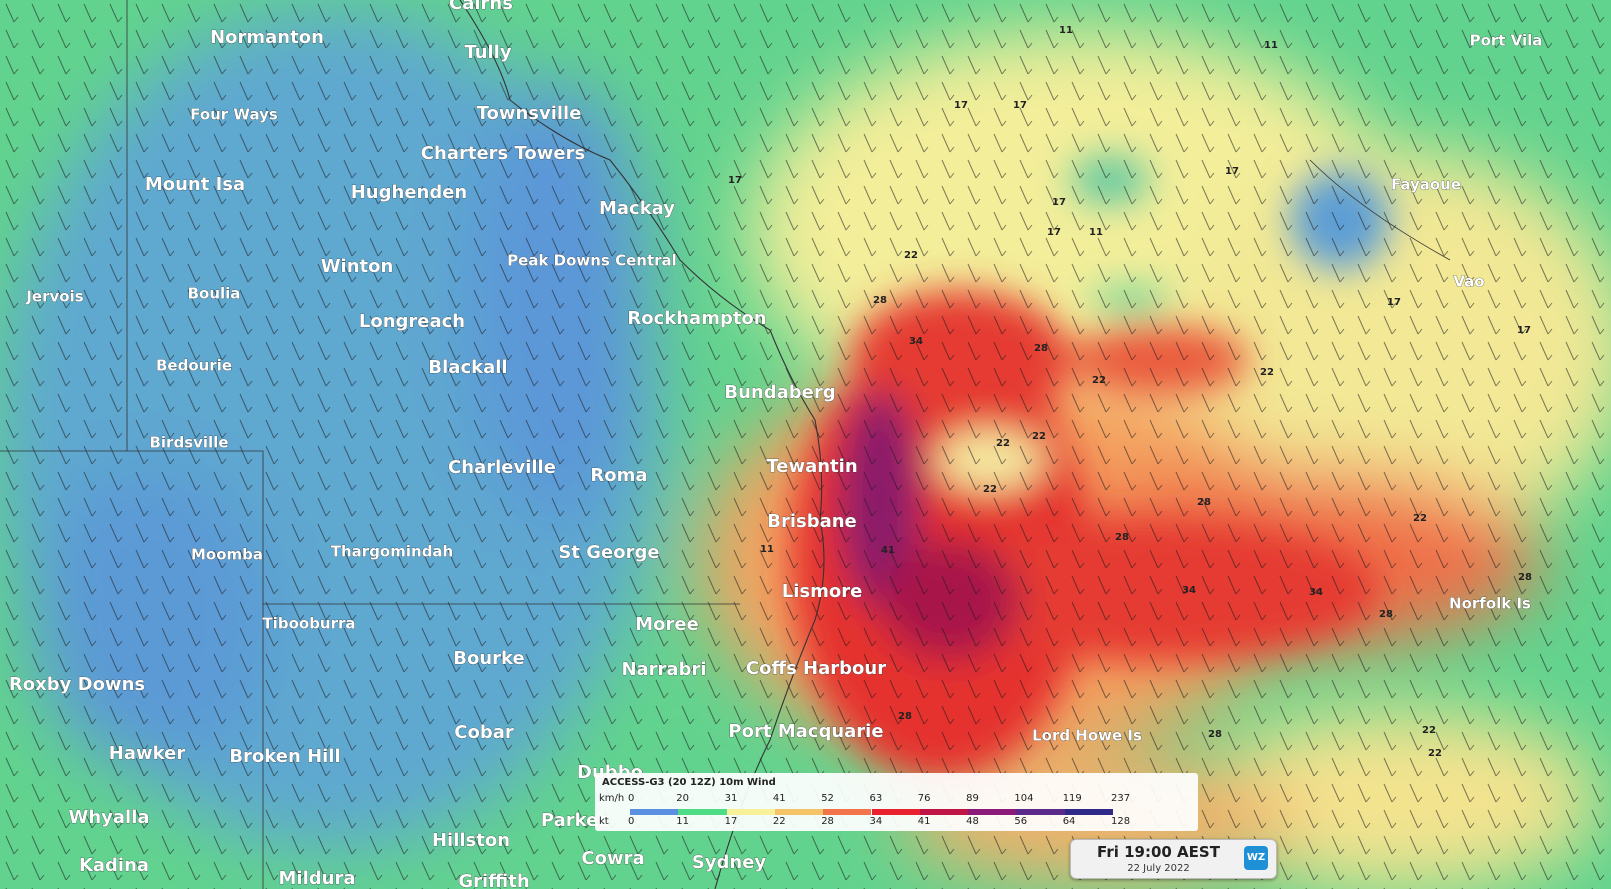  What do you see at coordinates (481, 7) in the screenshot?
I see `place-label: Cairns` at bounding box center [481, 7].